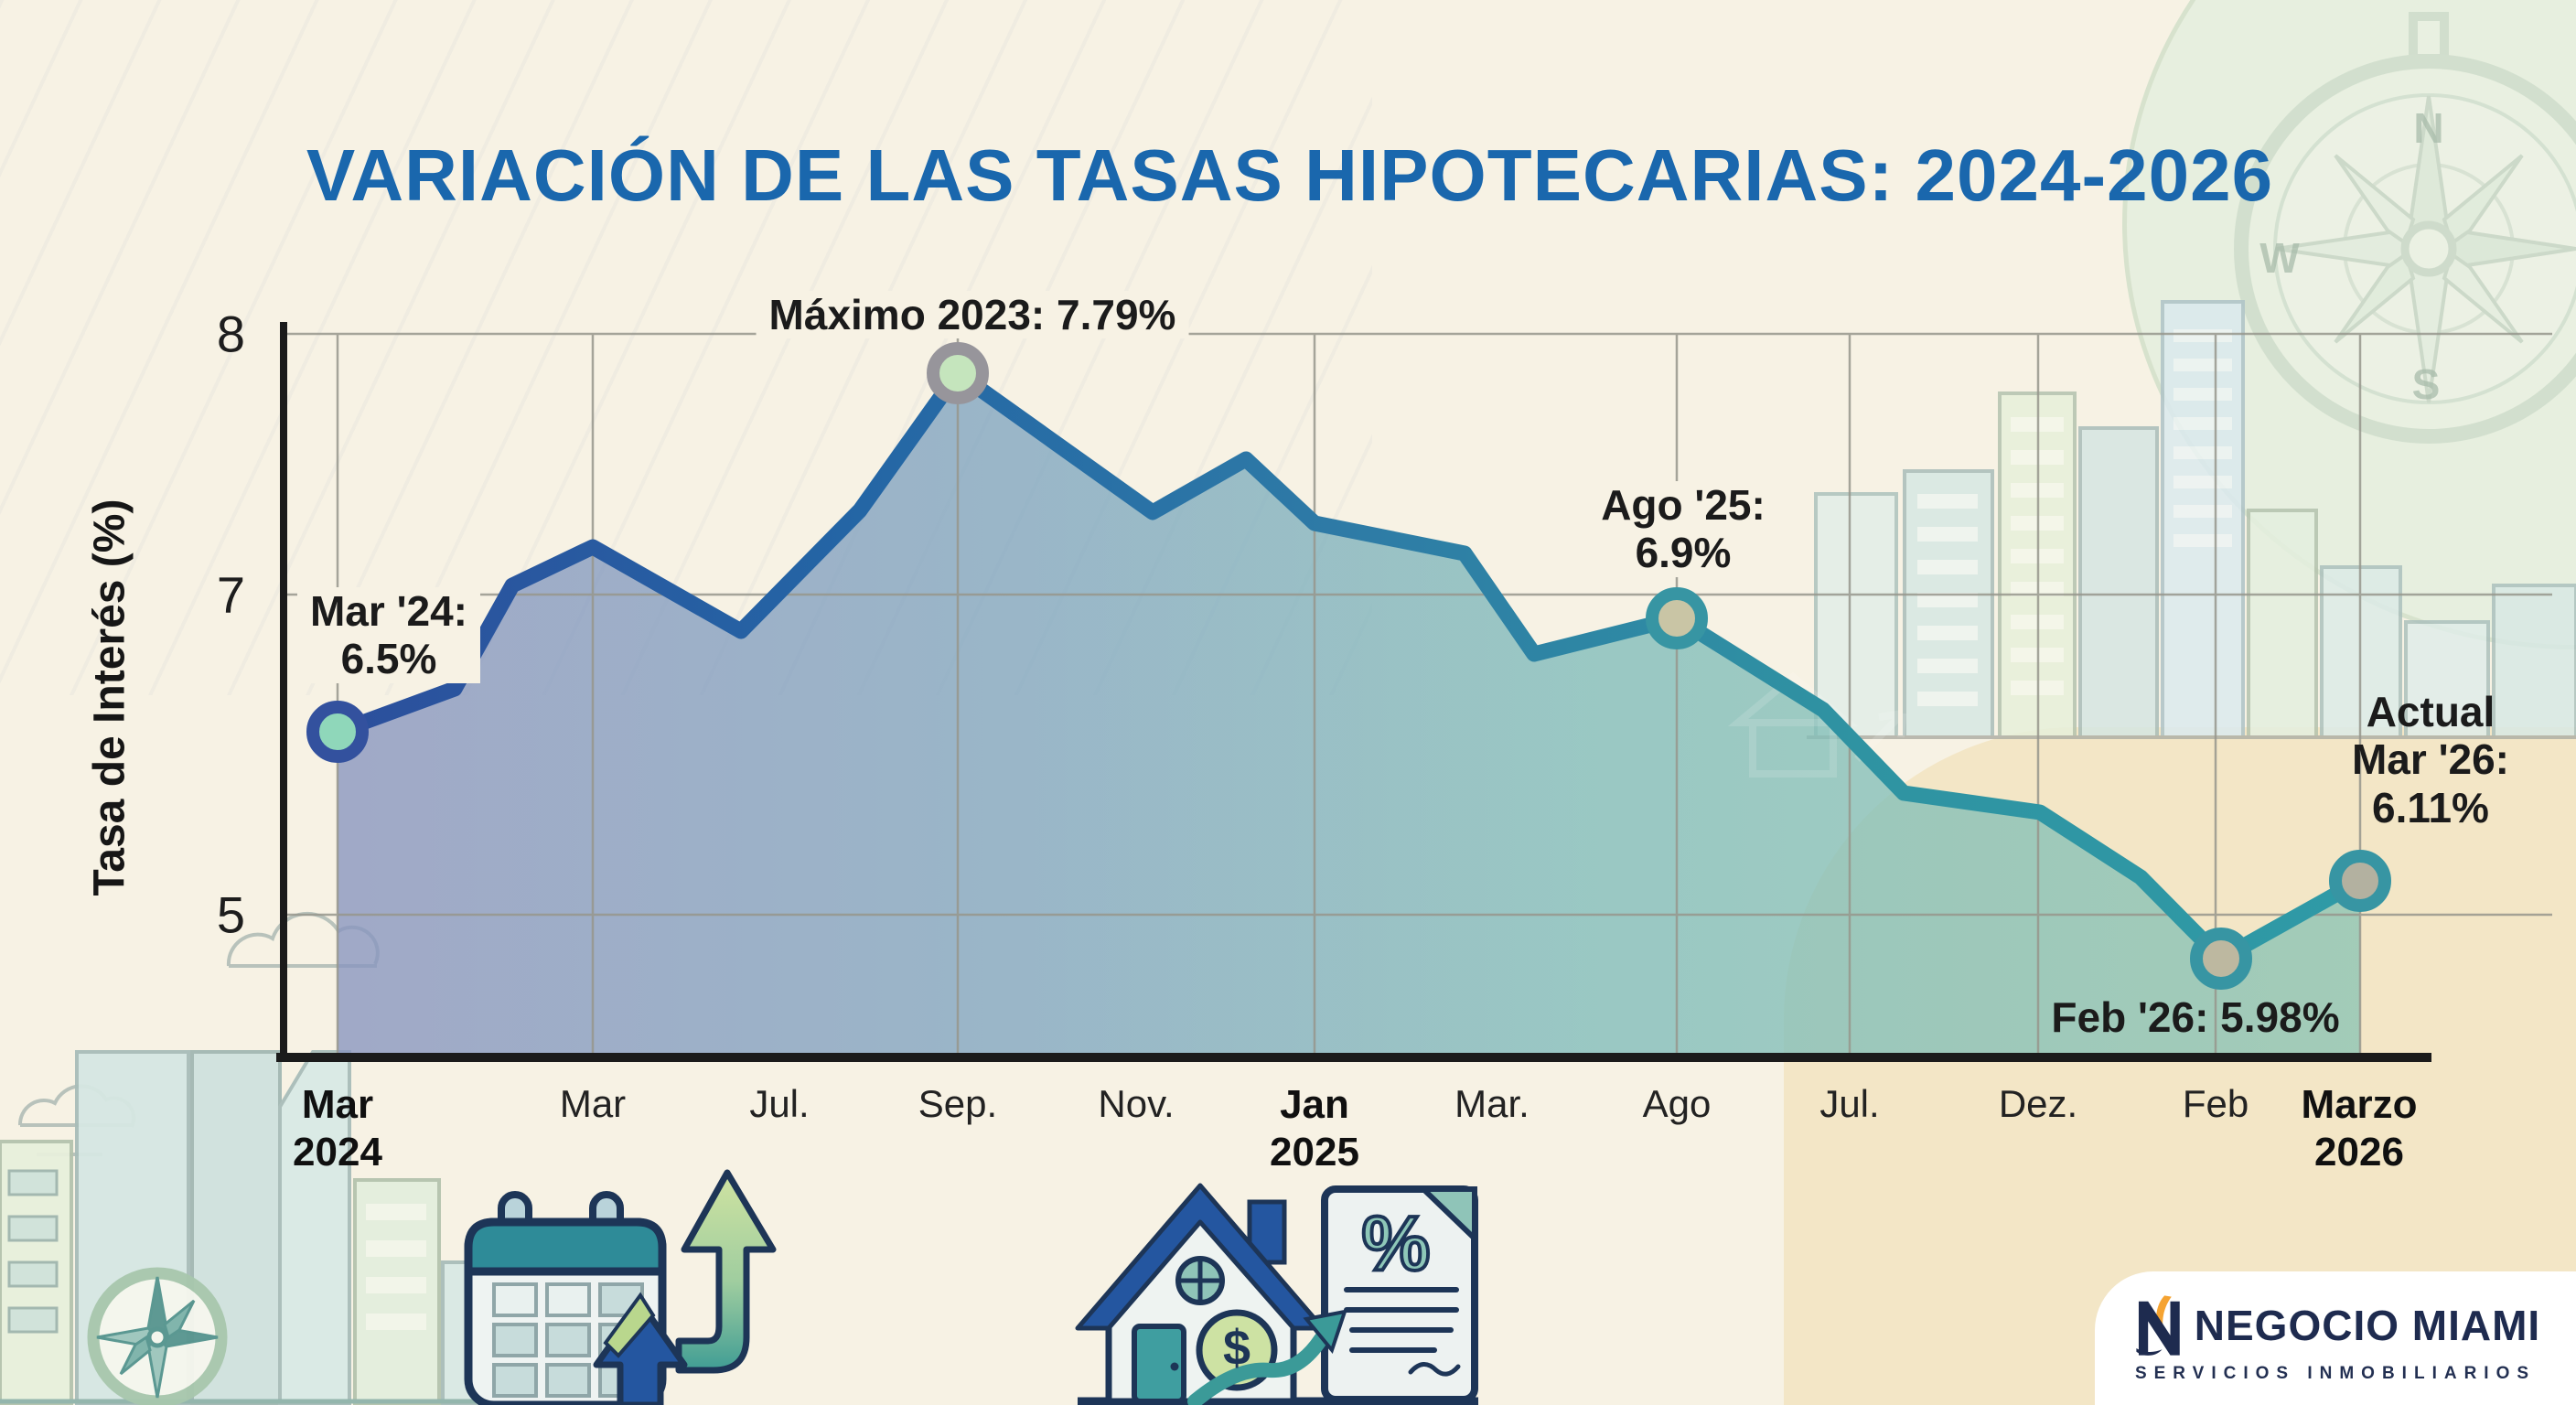  I want to click on x-label-mar2: Mar., so click(1492, 1103).